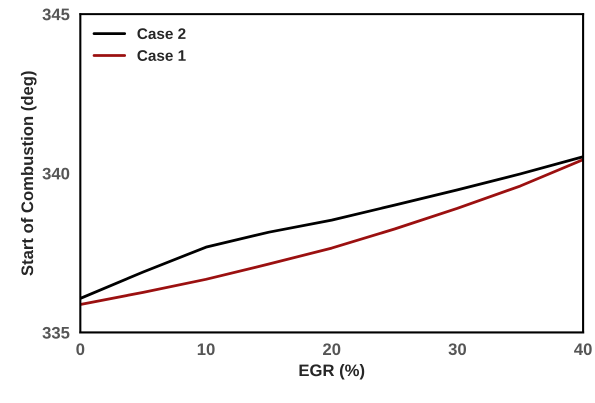 The height and width of the screenshot is (403, 595). Describe the element at coordinates (583, 349) in the screenshot. I see `x-tick-label: 40` at that location.